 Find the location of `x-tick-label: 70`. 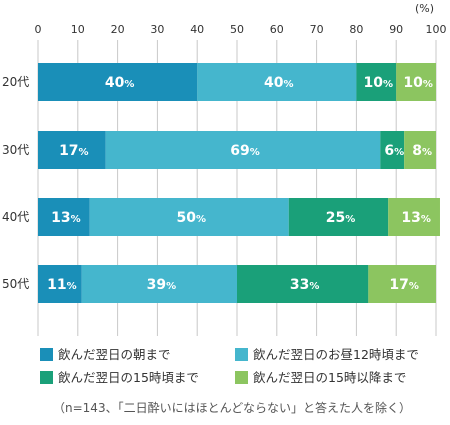

x-tick-label: 70 is located at coordinates (317, 29).